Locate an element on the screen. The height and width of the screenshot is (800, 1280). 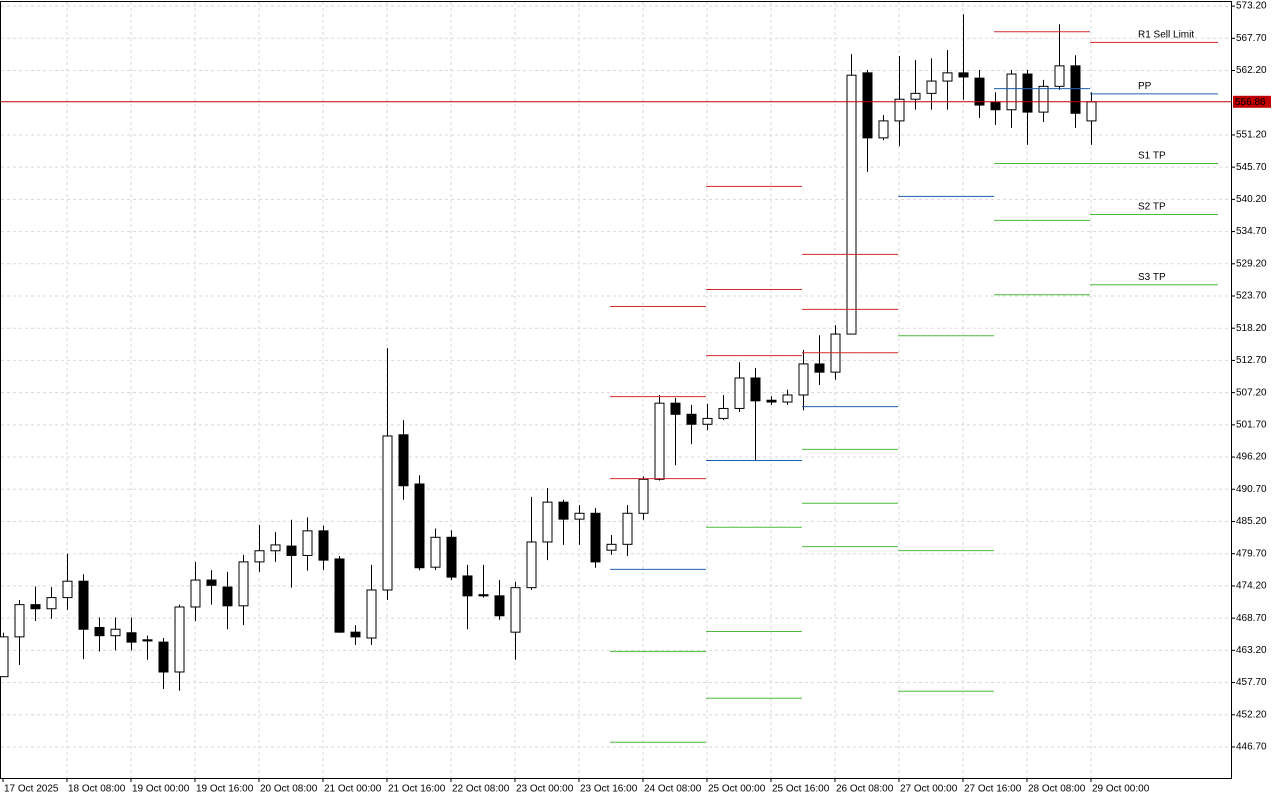
y-tick-label: 512.70 is located at coordinates (1251, 360).